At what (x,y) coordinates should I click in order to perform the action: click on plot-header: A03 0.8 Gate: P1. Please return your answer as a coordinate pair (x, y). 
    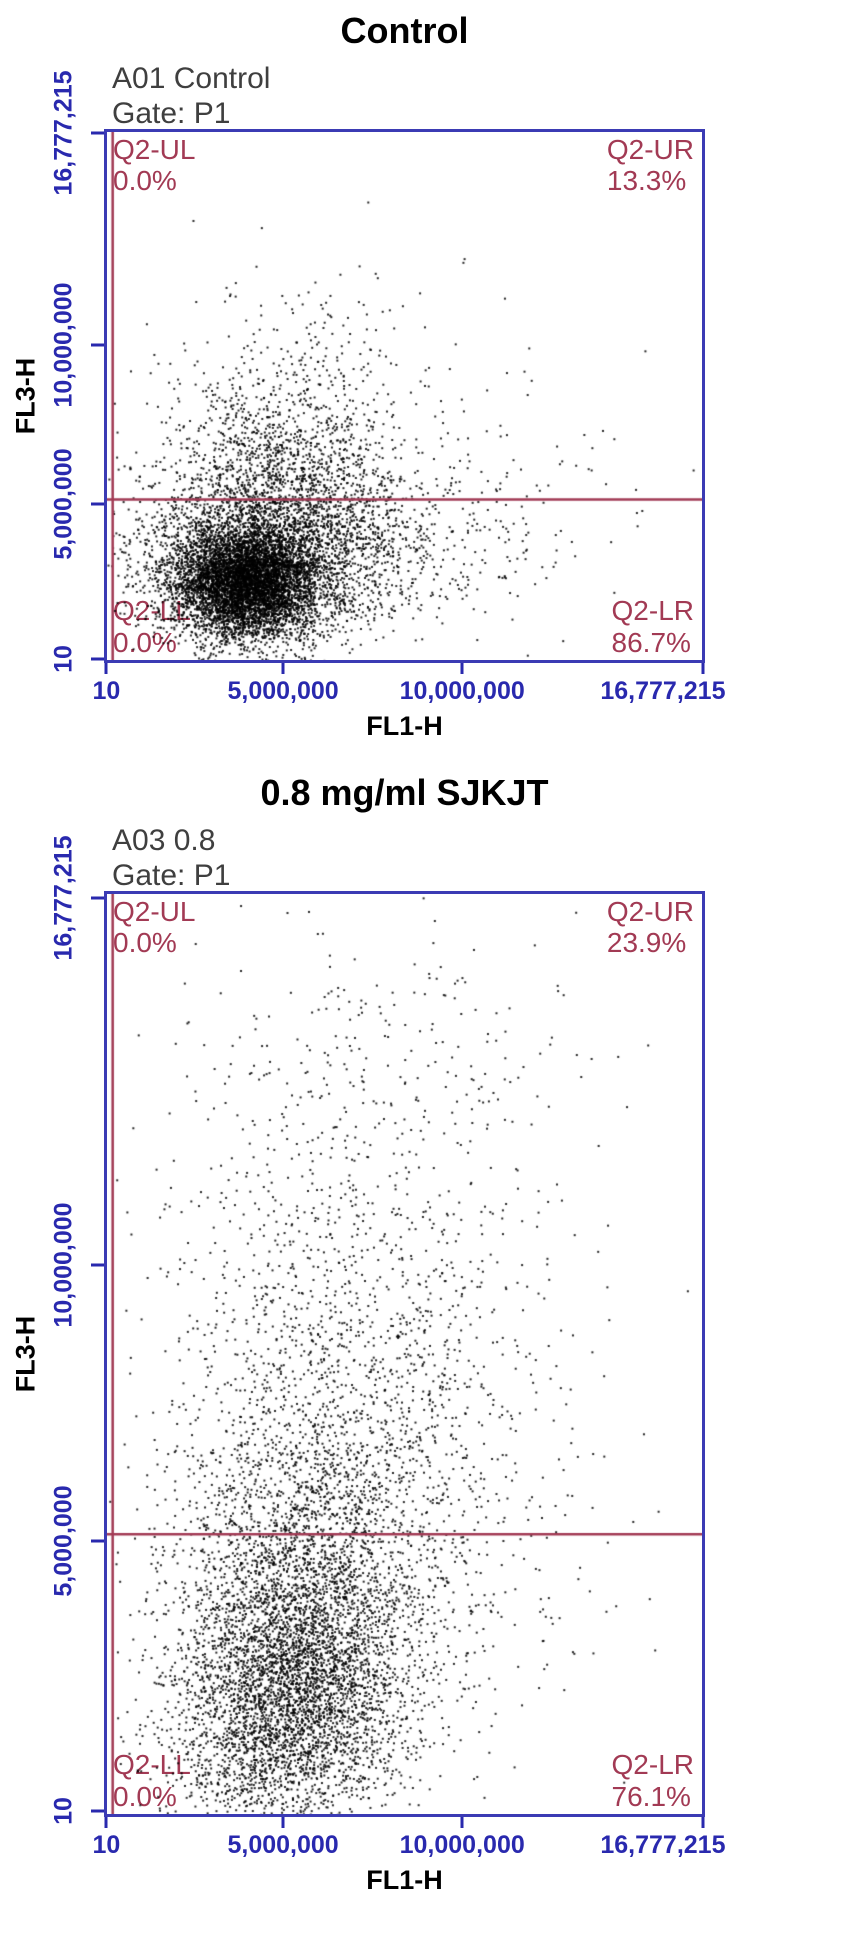
    Looking at the image, I should click on (489, 858).